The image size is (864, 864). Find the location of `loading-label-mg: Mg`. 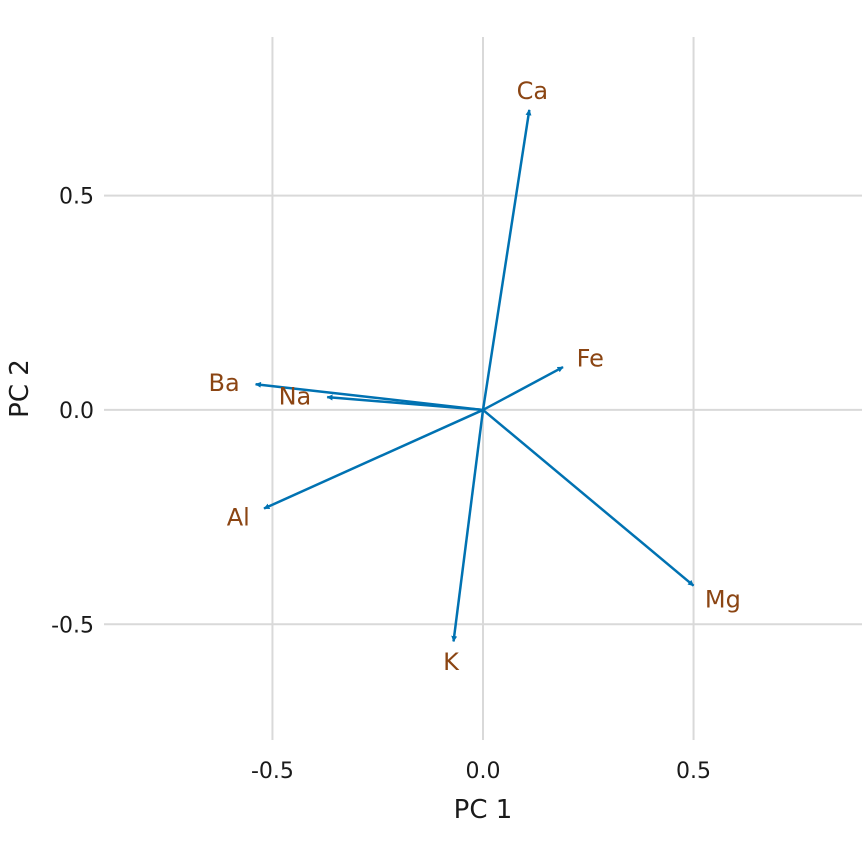

loading-label-mg: Mg is located at coordinates (723, 599).